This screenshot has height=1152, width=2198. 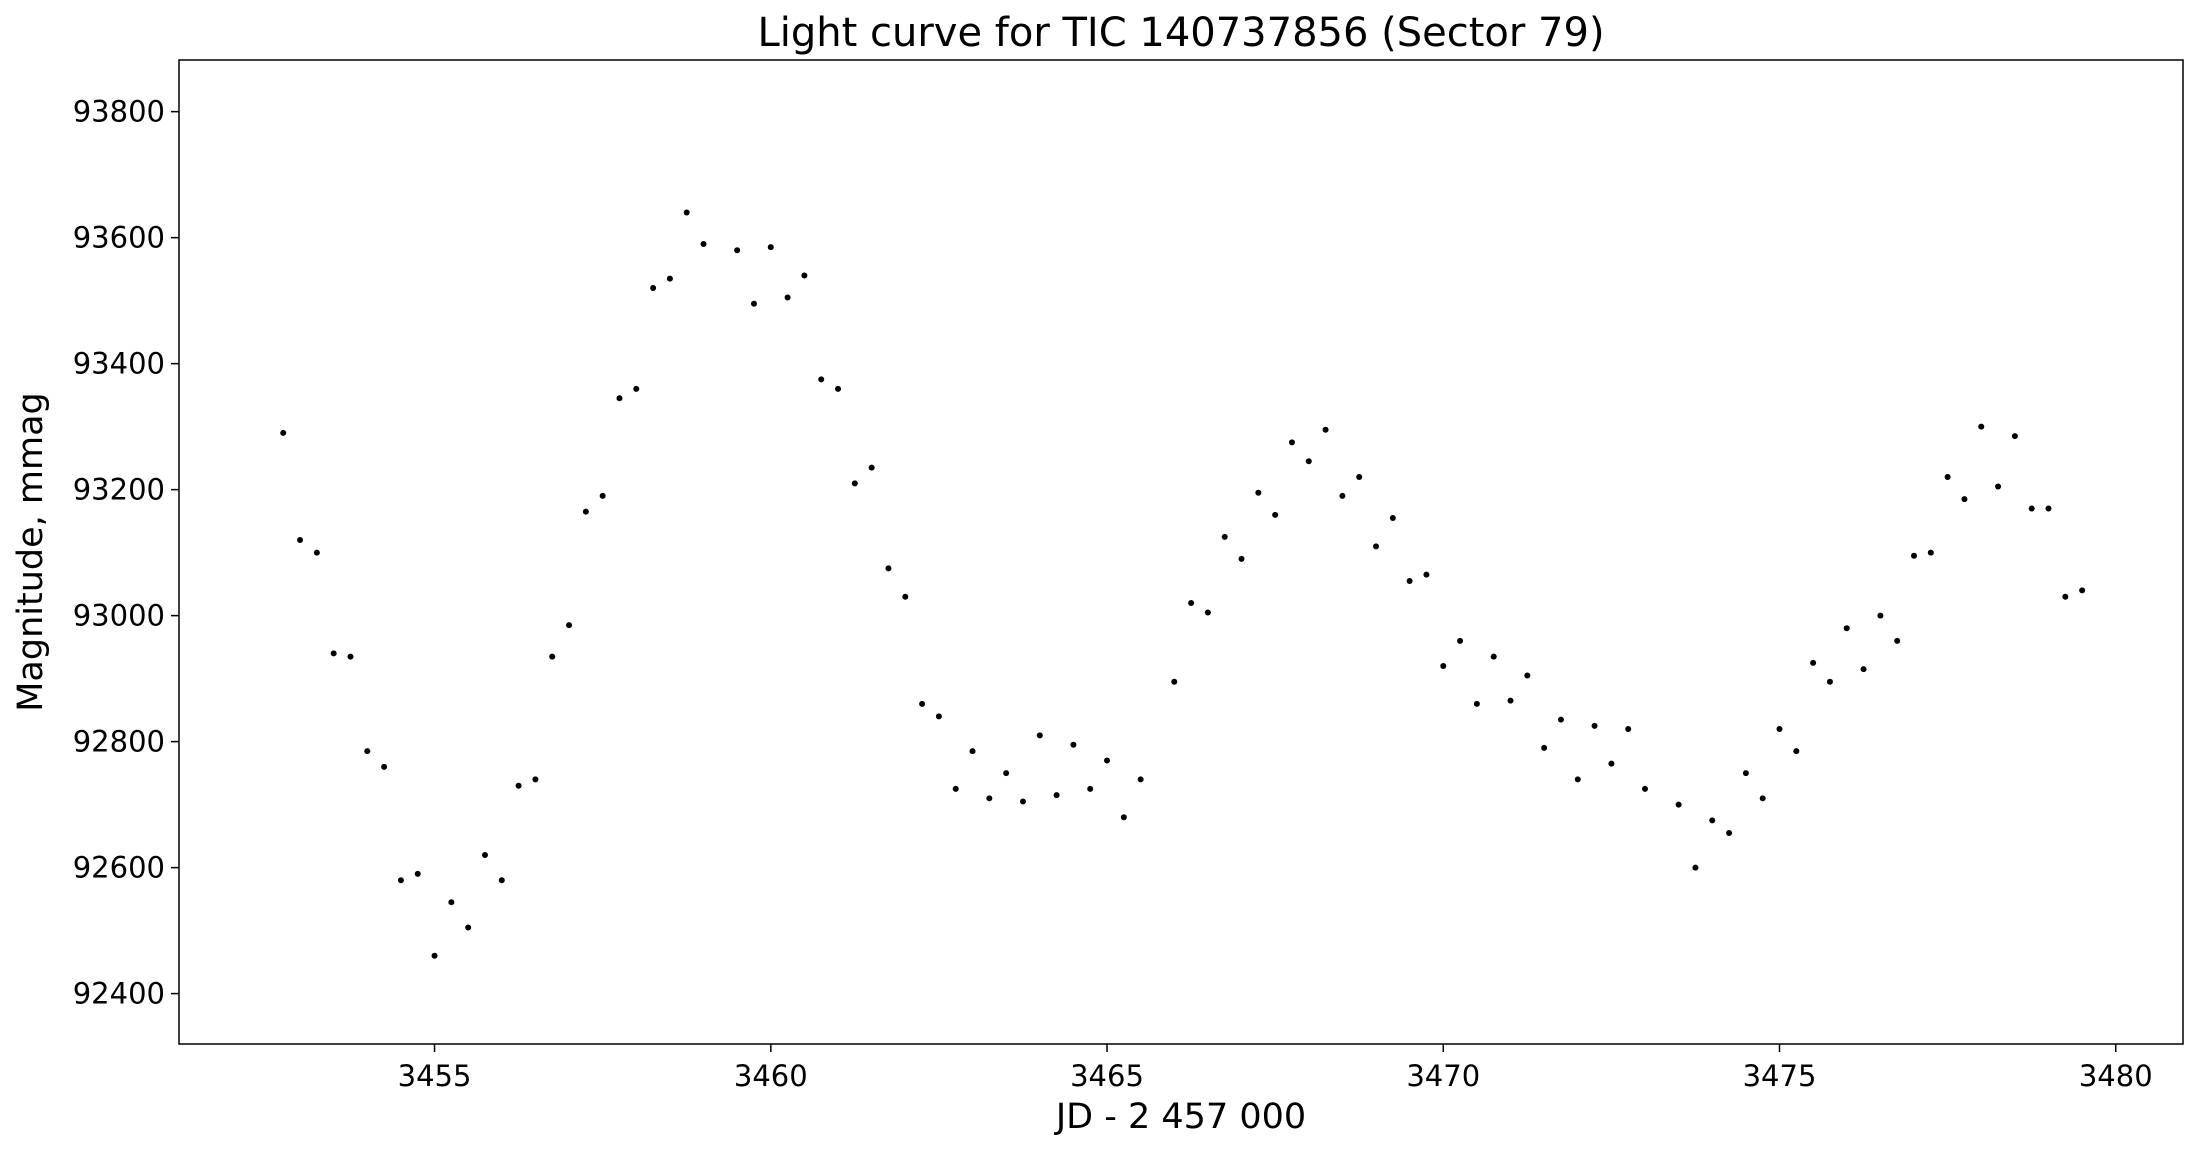 I want to click on x-tick-label: 3465, so click(x=1107, y=1076).